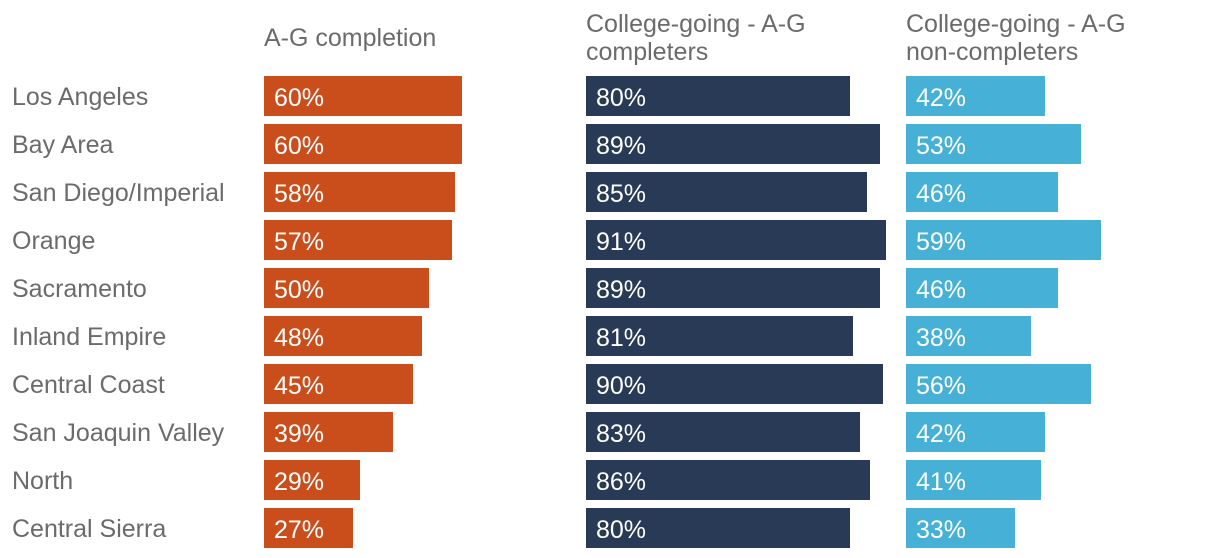  Describe the element at coordinates (941, 482) in the screenshot. I see `data-label: 41%` at that location.